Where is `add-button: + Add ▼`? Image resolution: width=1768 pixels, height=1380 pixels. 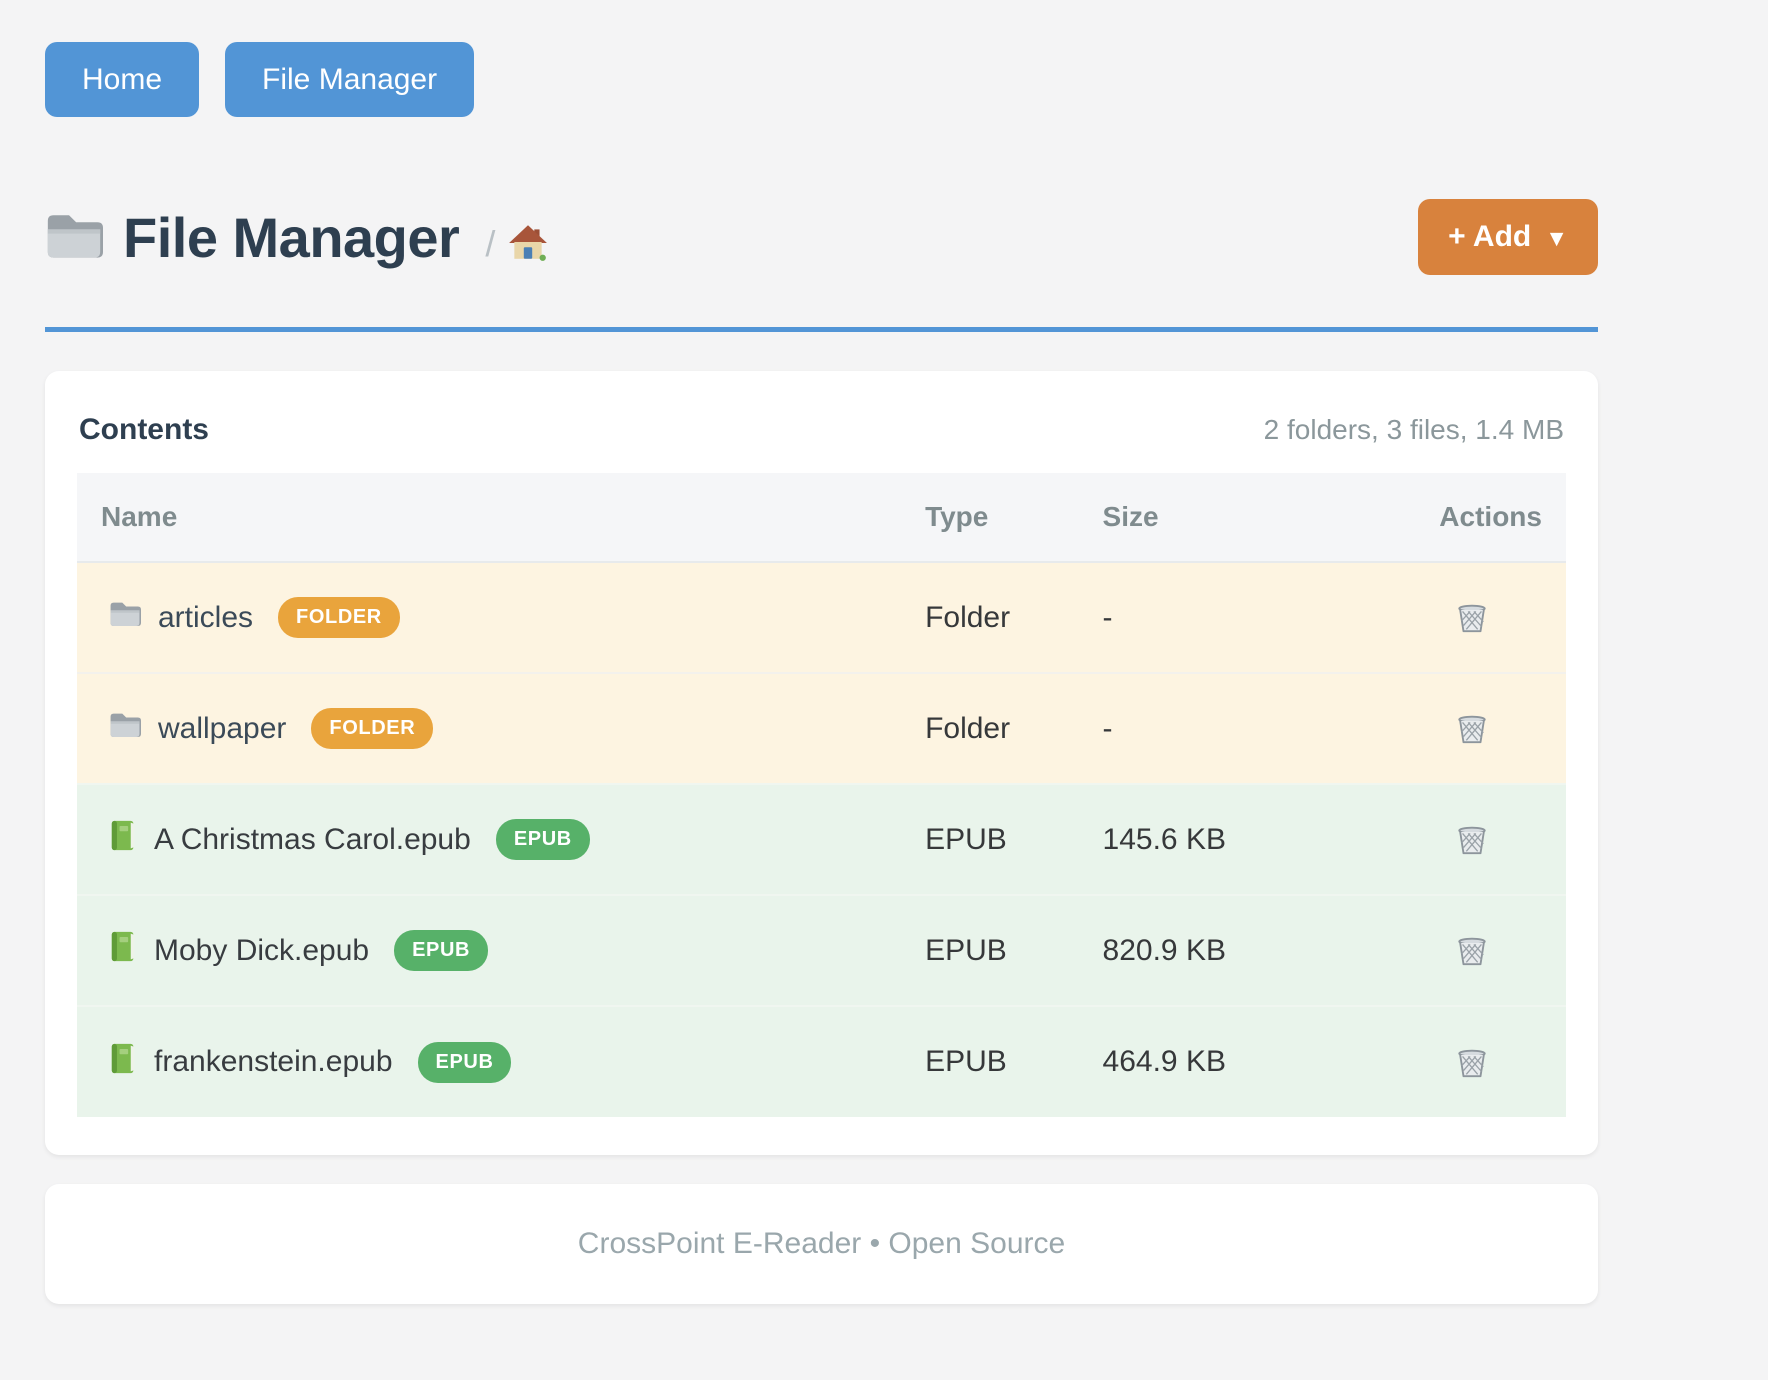 add-button: + Add ▼ is located at coordinates (1508, 237).